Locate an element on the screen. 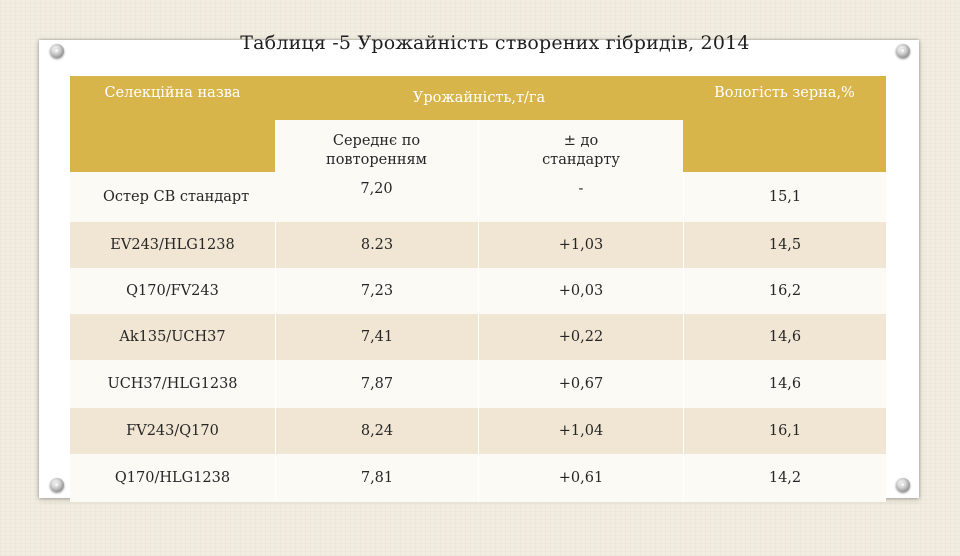  table-cell-diff: +0,03 is located at coordinates (580, 291).